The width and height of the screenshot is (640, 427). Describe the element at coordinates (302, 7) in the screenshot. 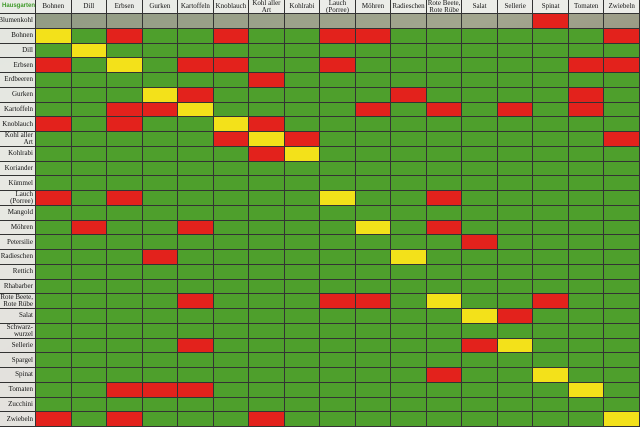

I see `column-header: Kohlrabi` at that location.